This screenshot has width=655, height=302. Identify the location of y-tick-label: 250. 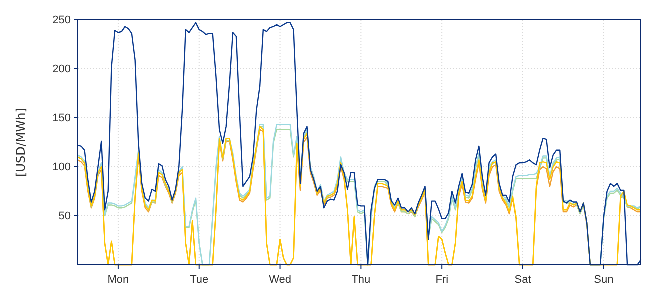
(61, 20).